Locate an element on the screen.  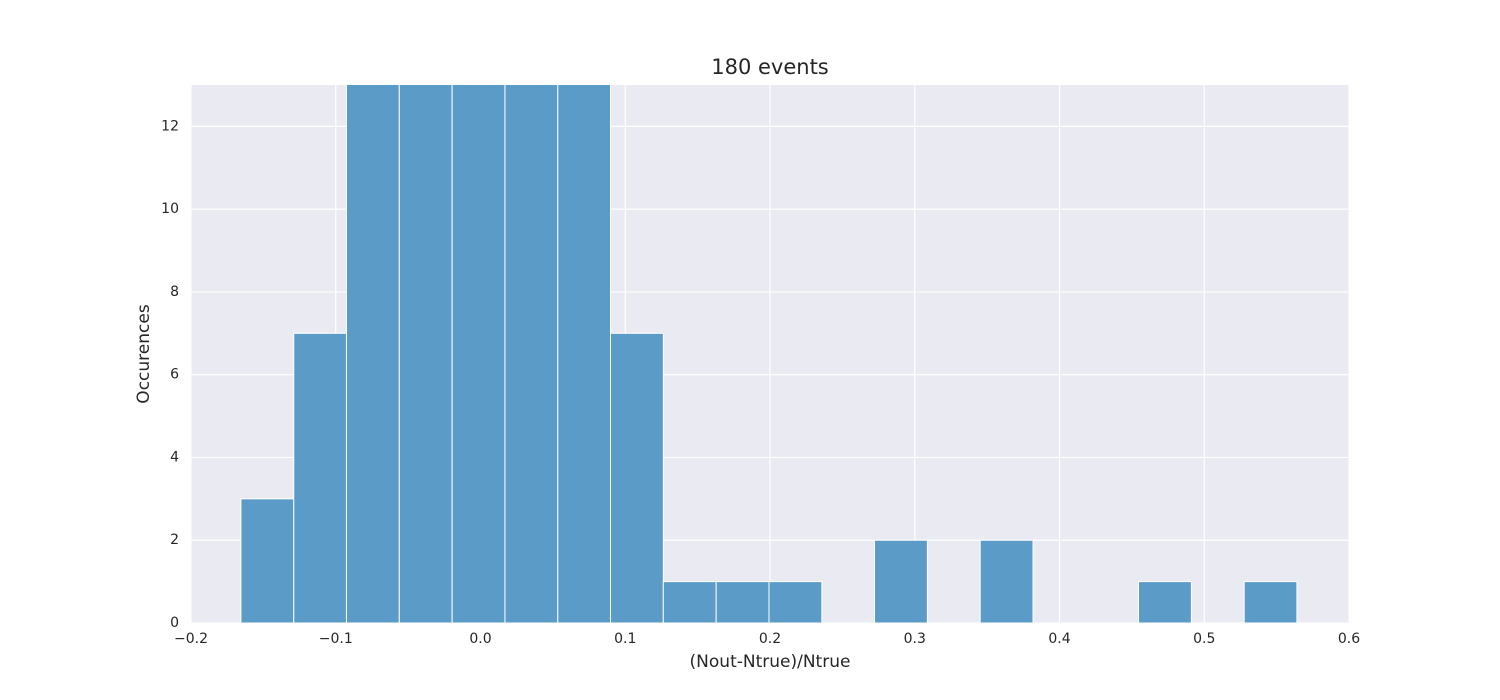
x-tick-label: −0.2 is located at coordinates (191, 639).